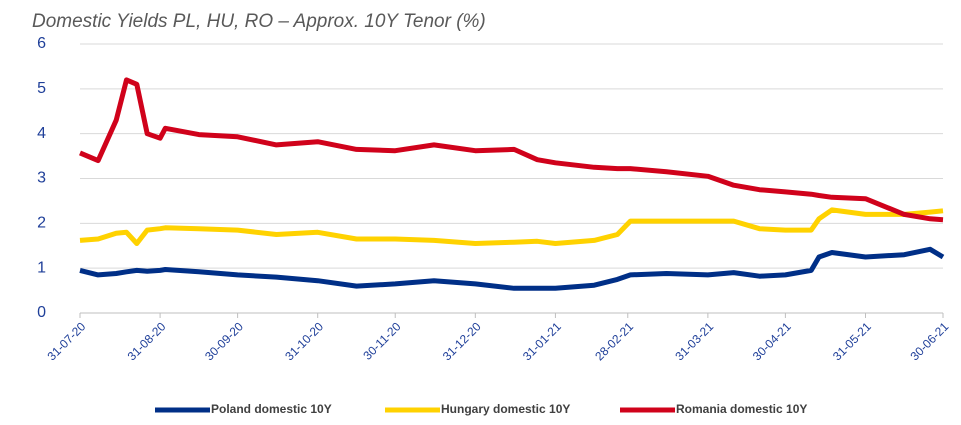  I want to click on legend-label: Hungary domestic 10Y, so click(505, 409).